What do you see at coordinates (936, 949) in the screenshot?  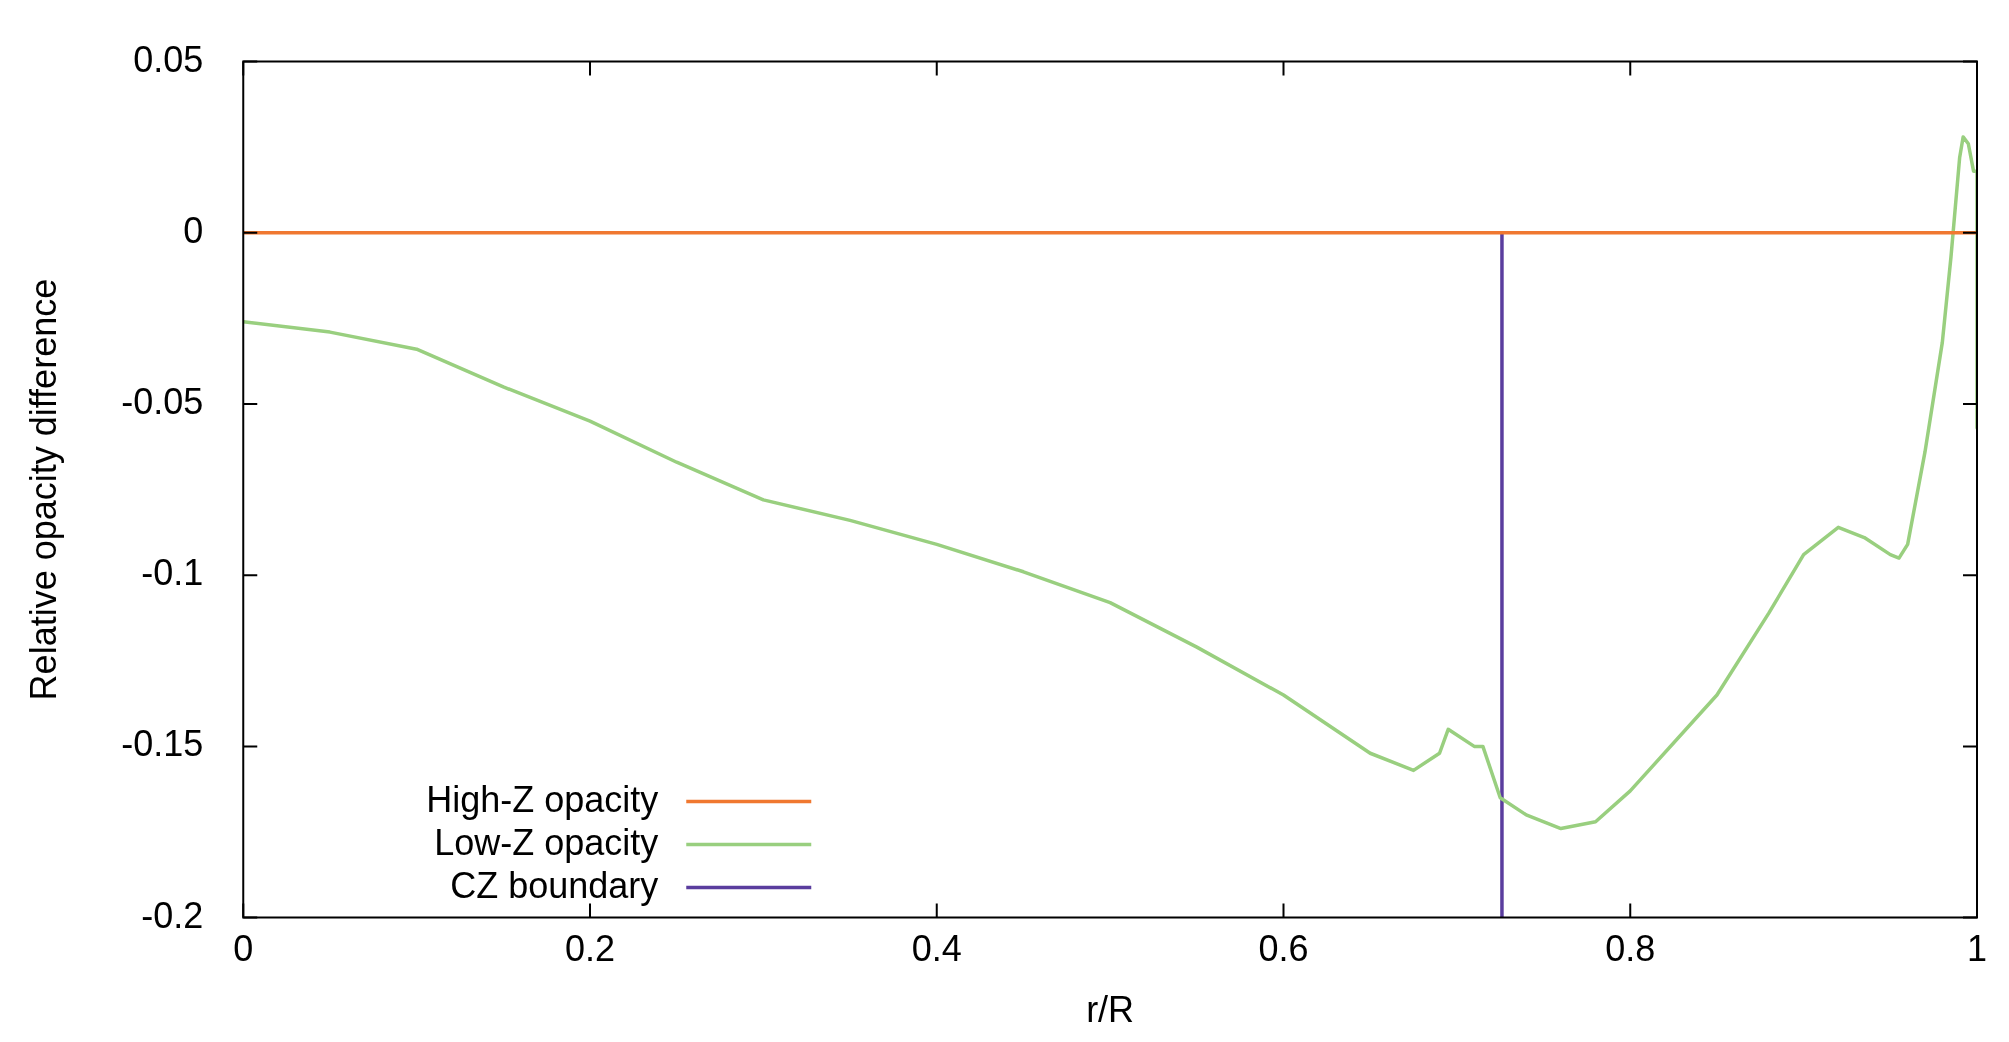 I see `x-tick-label: 0.4` at bounding box center [936, 949].